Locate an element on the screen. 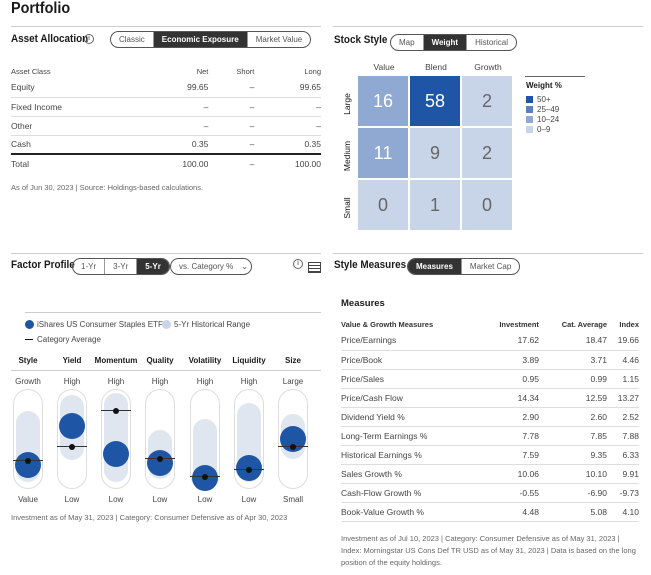  tab-measures: Measures is located at coordinates (434, 266).